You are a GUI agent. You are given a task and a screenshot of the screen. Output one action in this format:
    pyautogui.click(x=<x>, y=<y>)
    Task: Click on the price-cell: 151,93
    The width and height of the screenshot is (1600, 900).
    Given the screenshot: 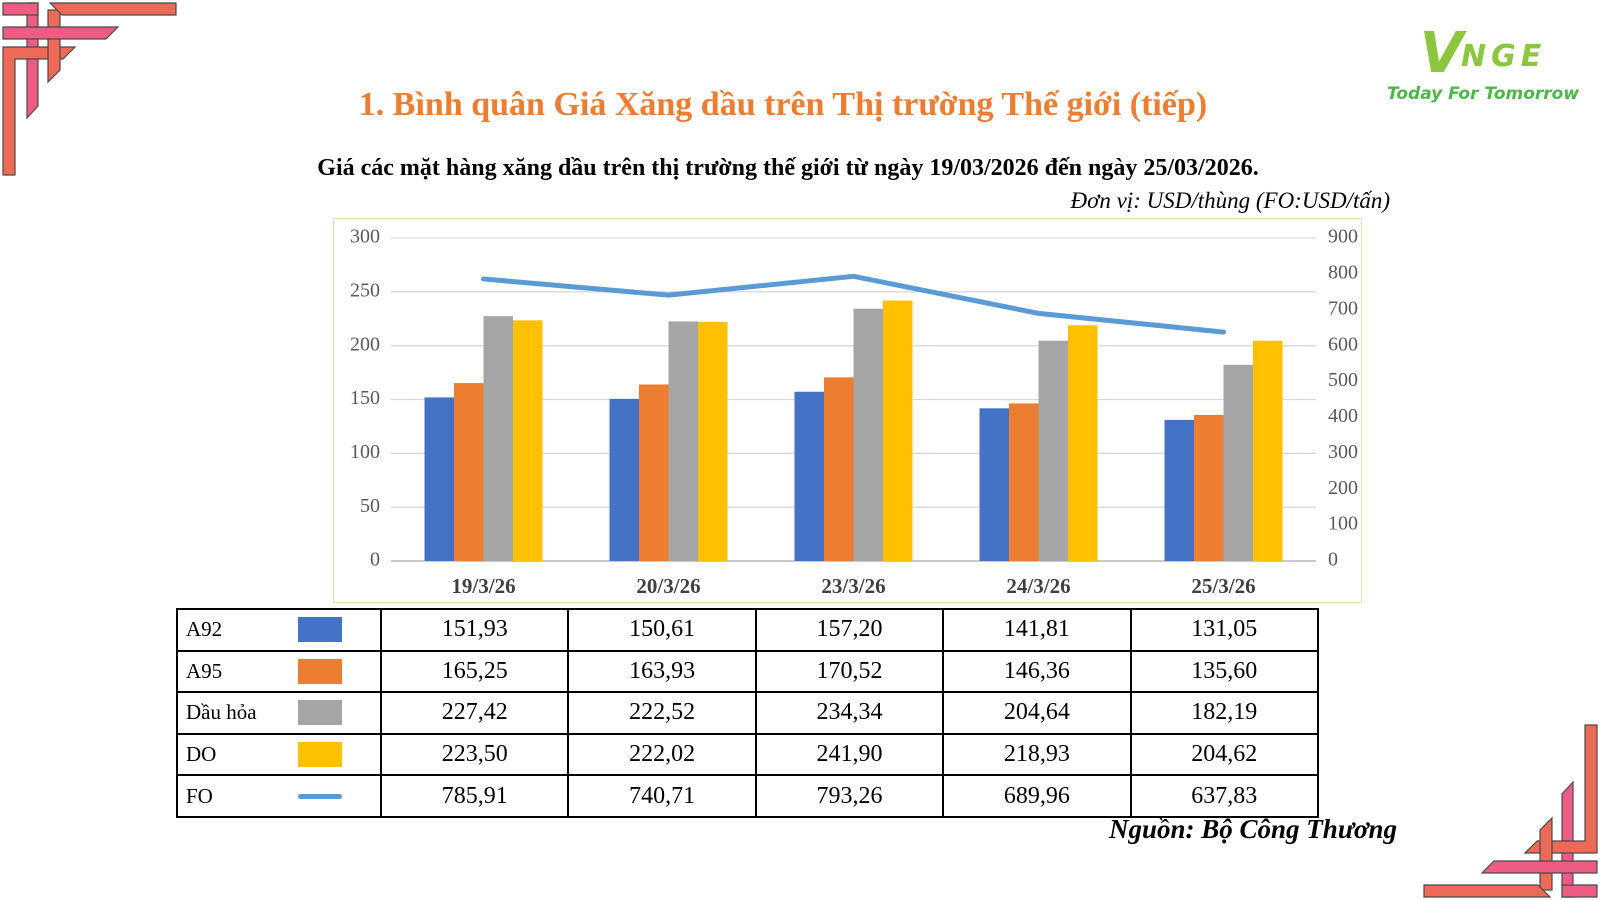 What is the action you would take?
    pyautogui.click(x=474, y=630)
    